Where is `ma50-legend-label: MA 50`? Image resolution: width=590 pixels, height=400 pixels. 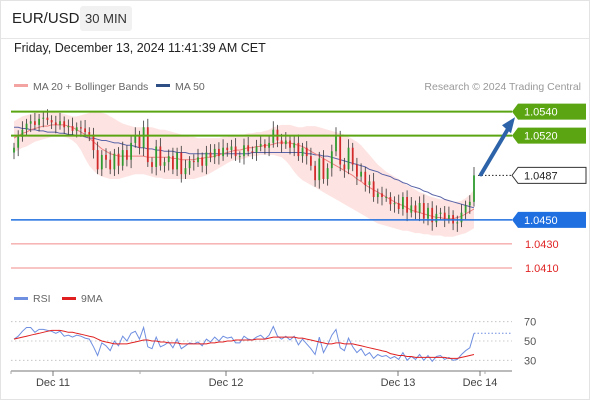 ma50-legend-label: MA 50 is located at coordinates (190, 87).